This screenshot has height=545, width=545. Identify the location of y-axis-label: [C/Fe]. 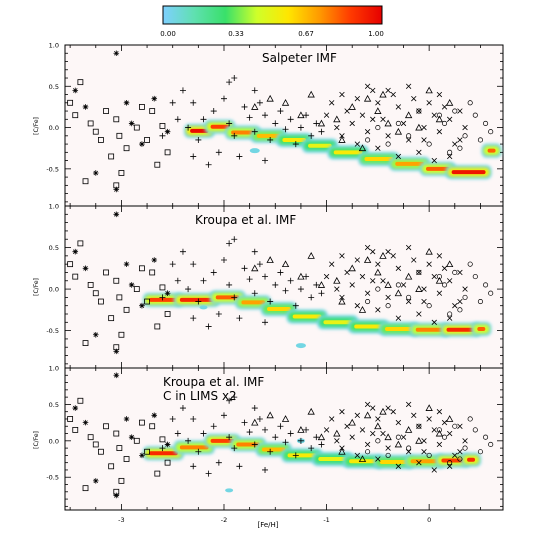
(36, 126).